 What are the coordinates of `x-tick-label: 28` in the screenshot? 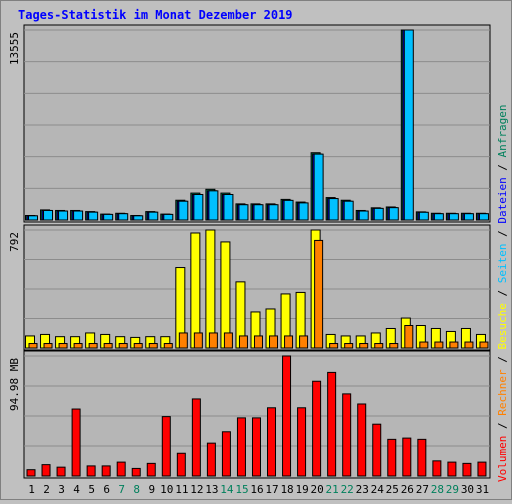 It's located at (437, 489).